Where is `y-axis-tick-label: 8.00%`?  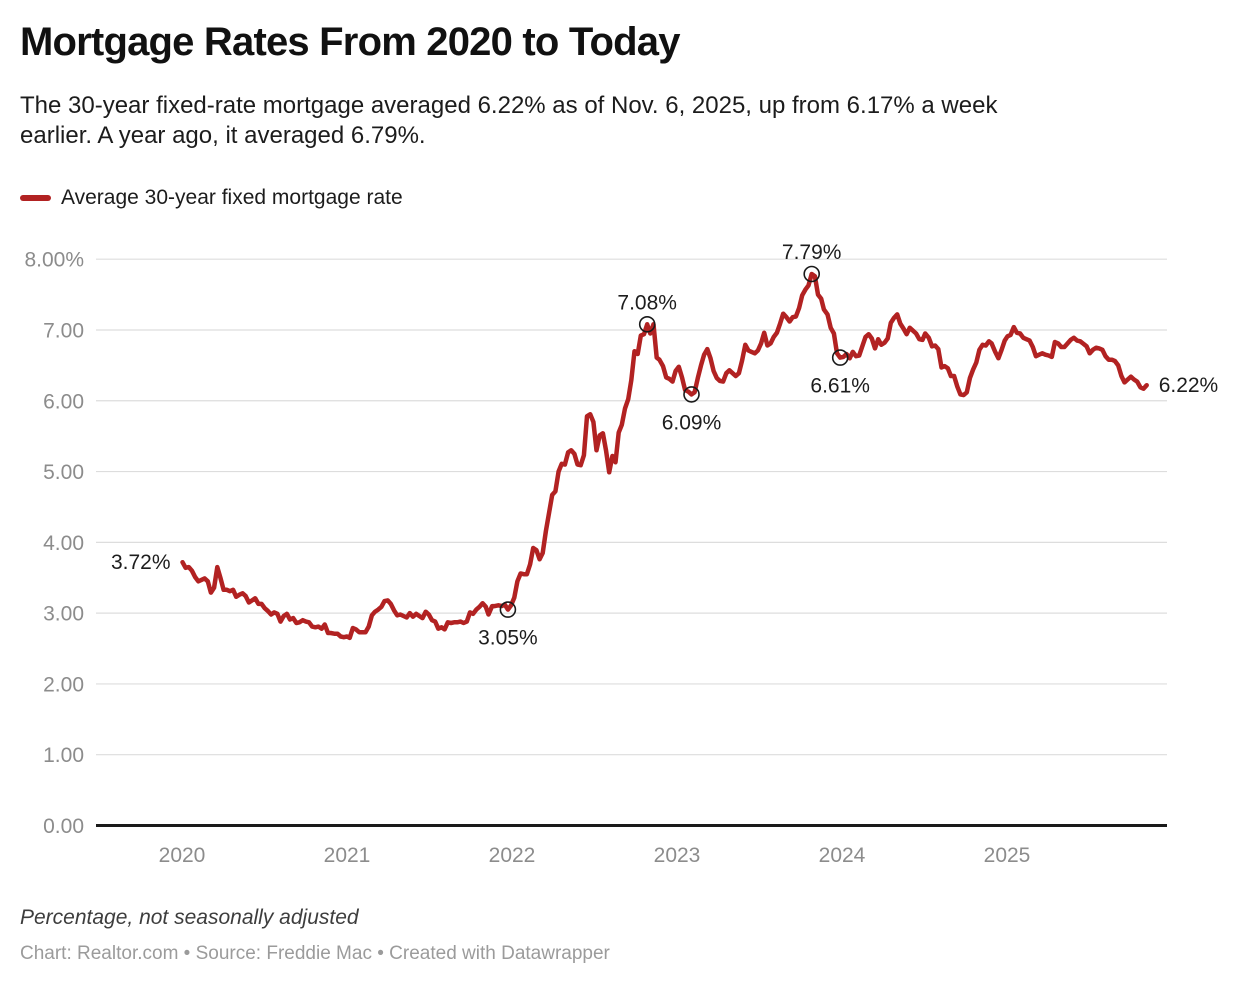
y-axis-tick-label: 8.00% is located at coordinates (54, 260).